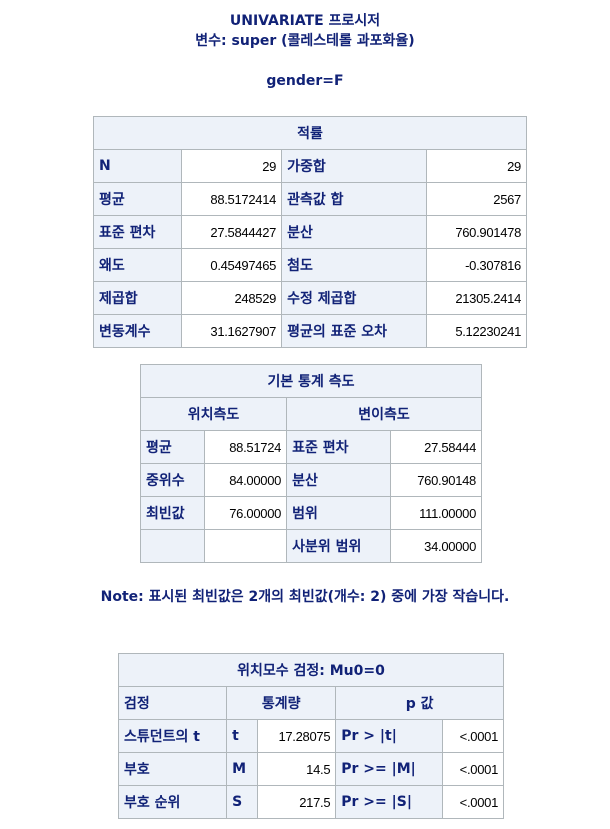  I want to click on location-tests-title: 위치모수 검정: Mu0=0, so click(311, 670).